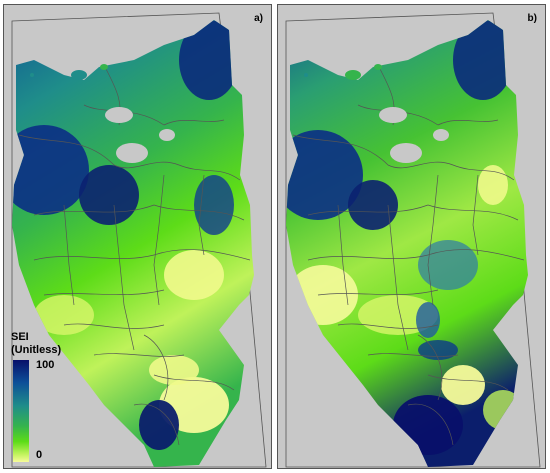  Describe the element at coordinates (532, 18) in the screenshot. I see `panel-label-b: b)` at that location.